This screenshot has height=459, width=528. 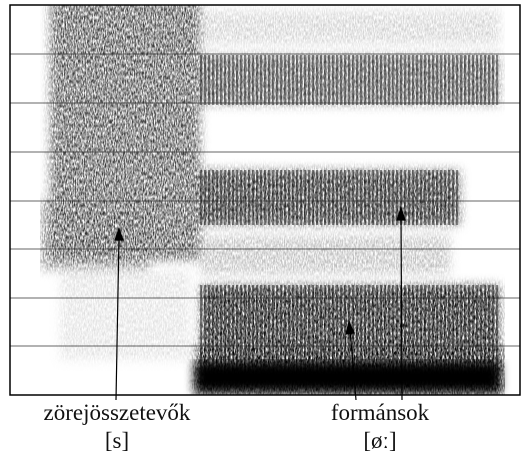 I want to click on phoneme: [s], so click(x=117, y=440).